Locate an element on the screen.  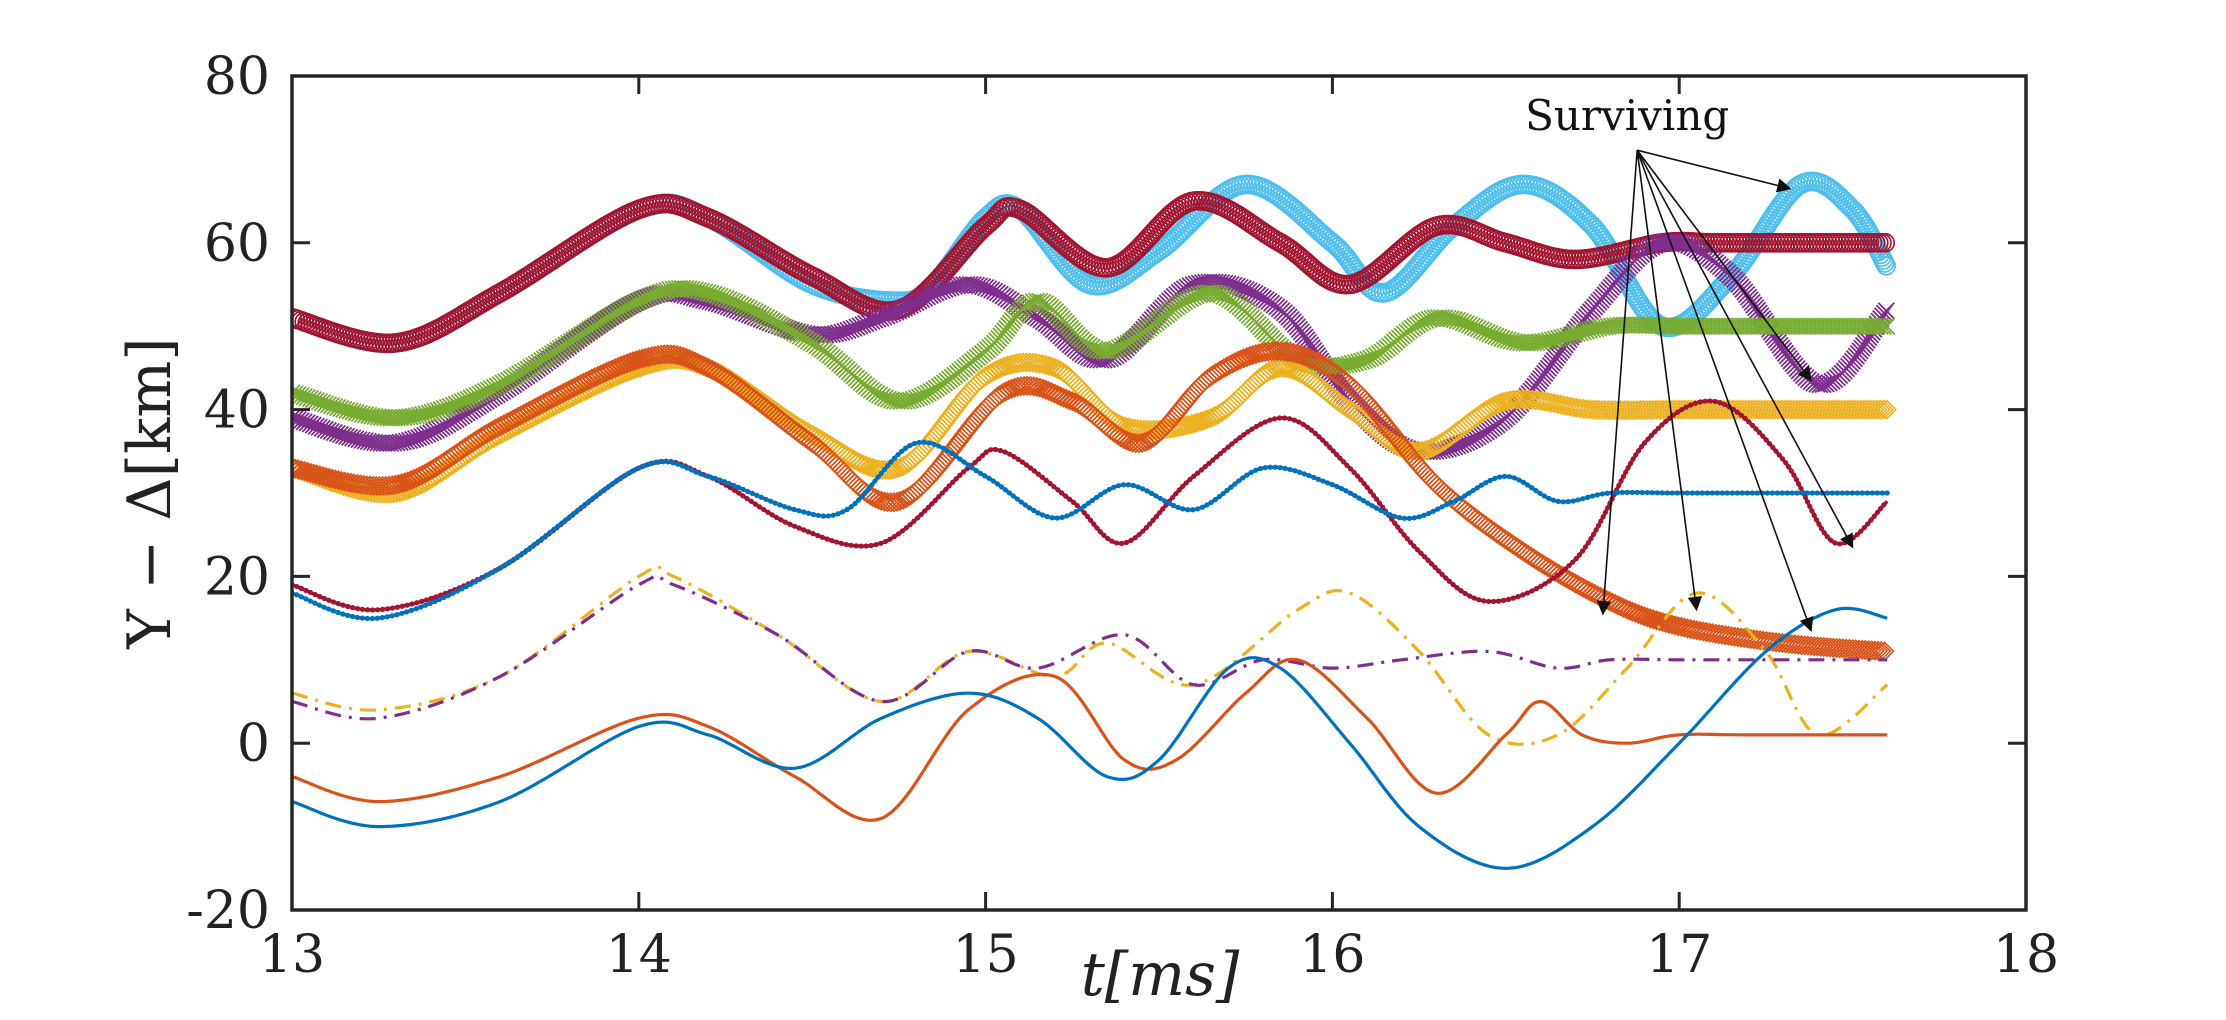
y-tick-label: 0 is located at coordinates (253, 744).